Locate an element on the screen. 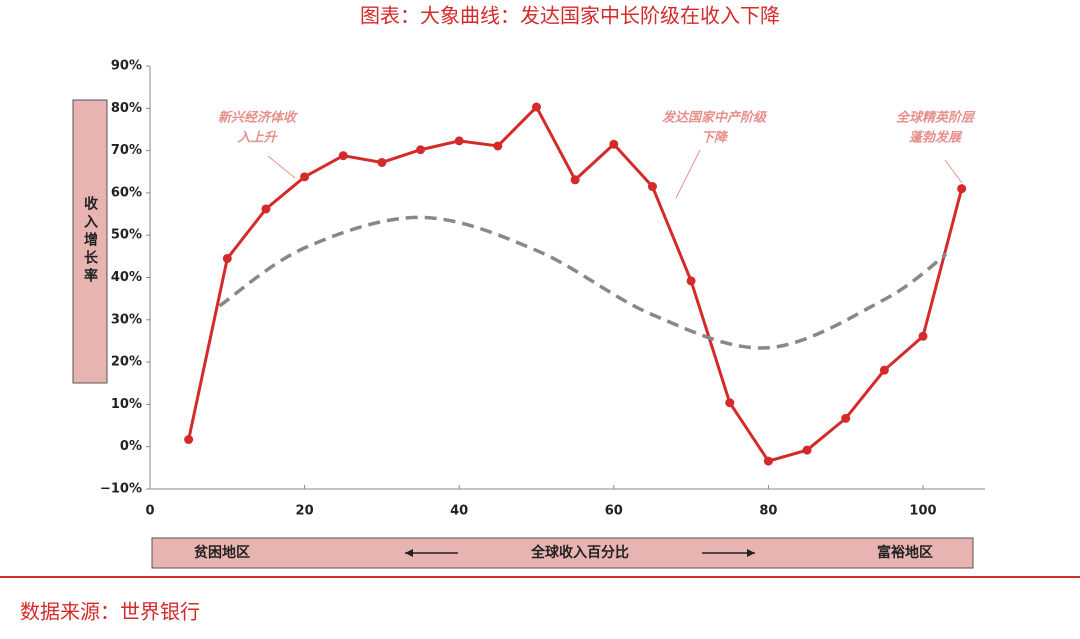 The width and height of the screenshot is (1080, 639). annotation: 全球精英阶层 is located at coordinates (936, 118).